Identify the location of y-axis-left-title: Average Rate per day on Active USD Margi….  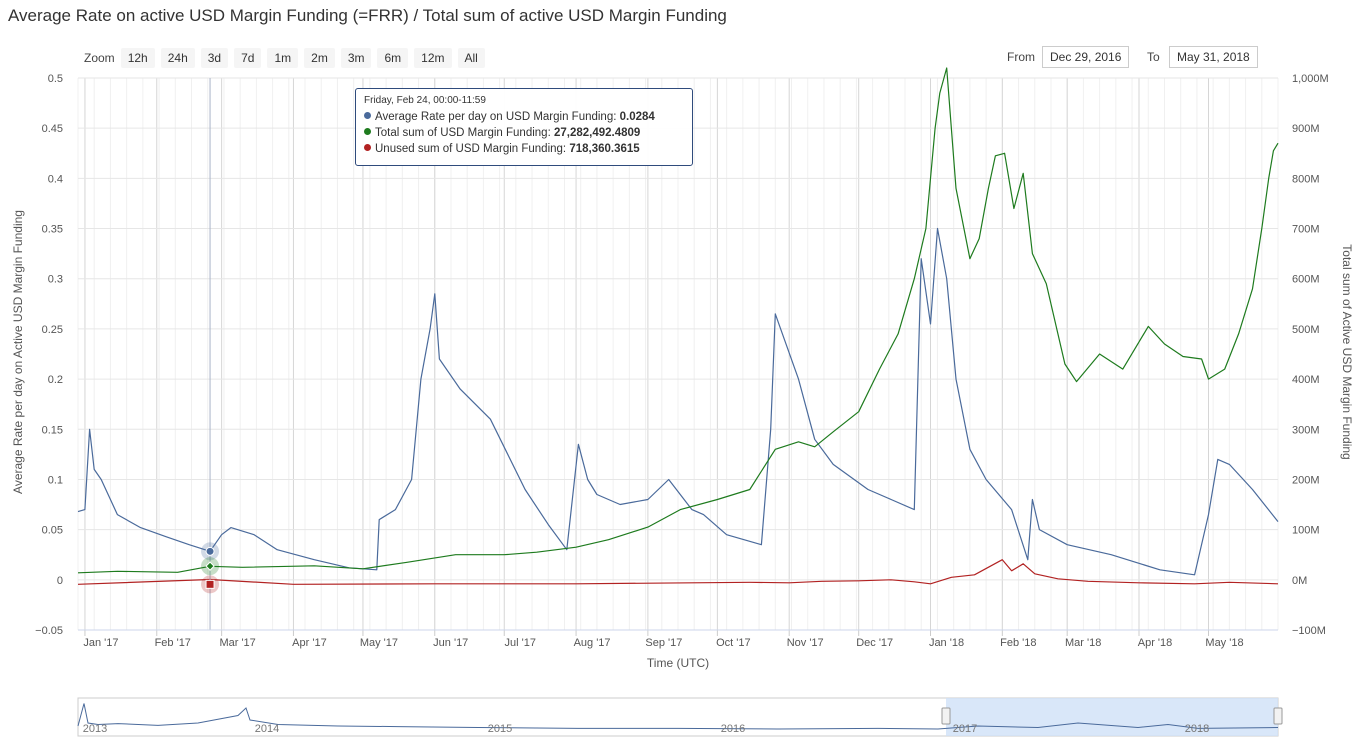
(18, 352).